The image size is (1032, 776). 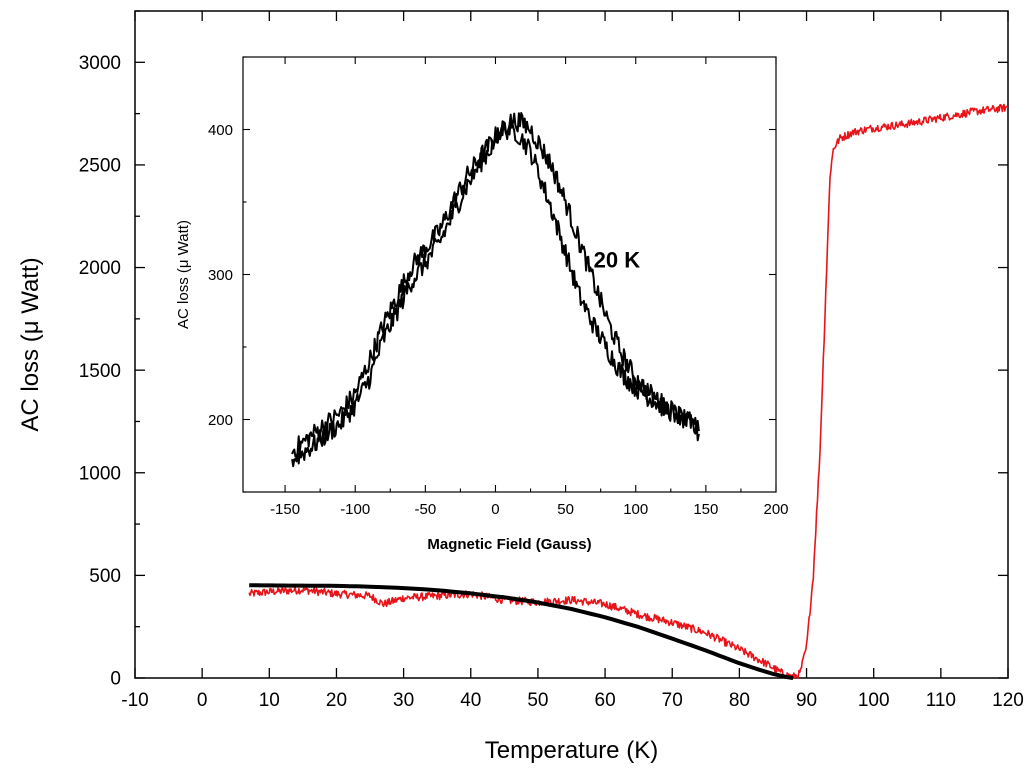 I want to click on inset-y-tick-label: 400, so click(x=220, y=130).